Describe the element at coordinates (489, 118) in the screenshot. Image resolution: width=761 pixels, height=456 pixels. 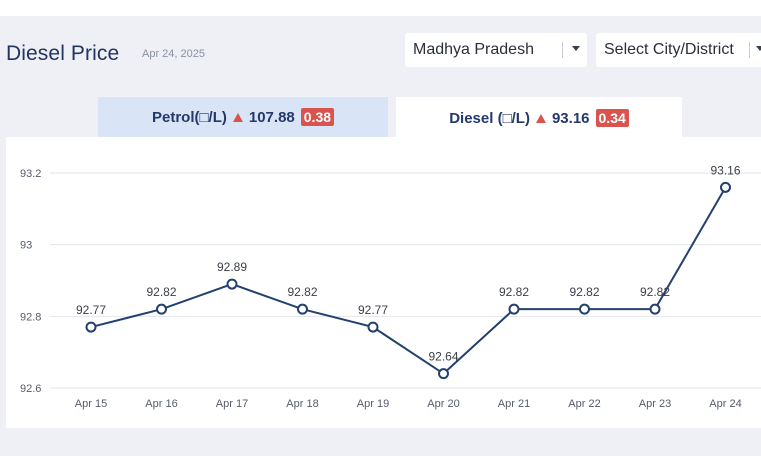
I see `tab-diesel-name: Diesel (□/L)` at that location.